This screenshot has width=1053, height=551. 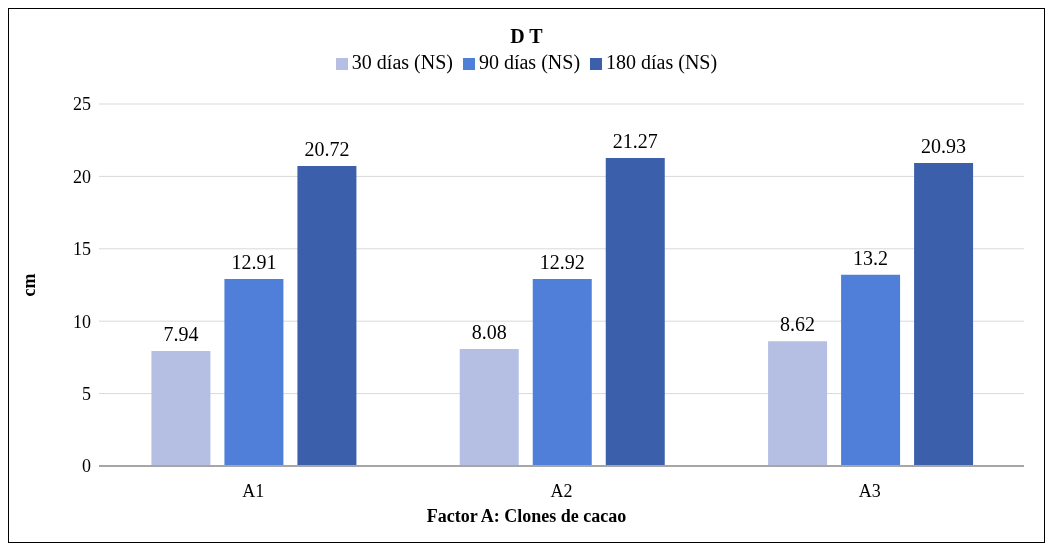 I want to click on chart-title: D T, so click(x=526, y=37).